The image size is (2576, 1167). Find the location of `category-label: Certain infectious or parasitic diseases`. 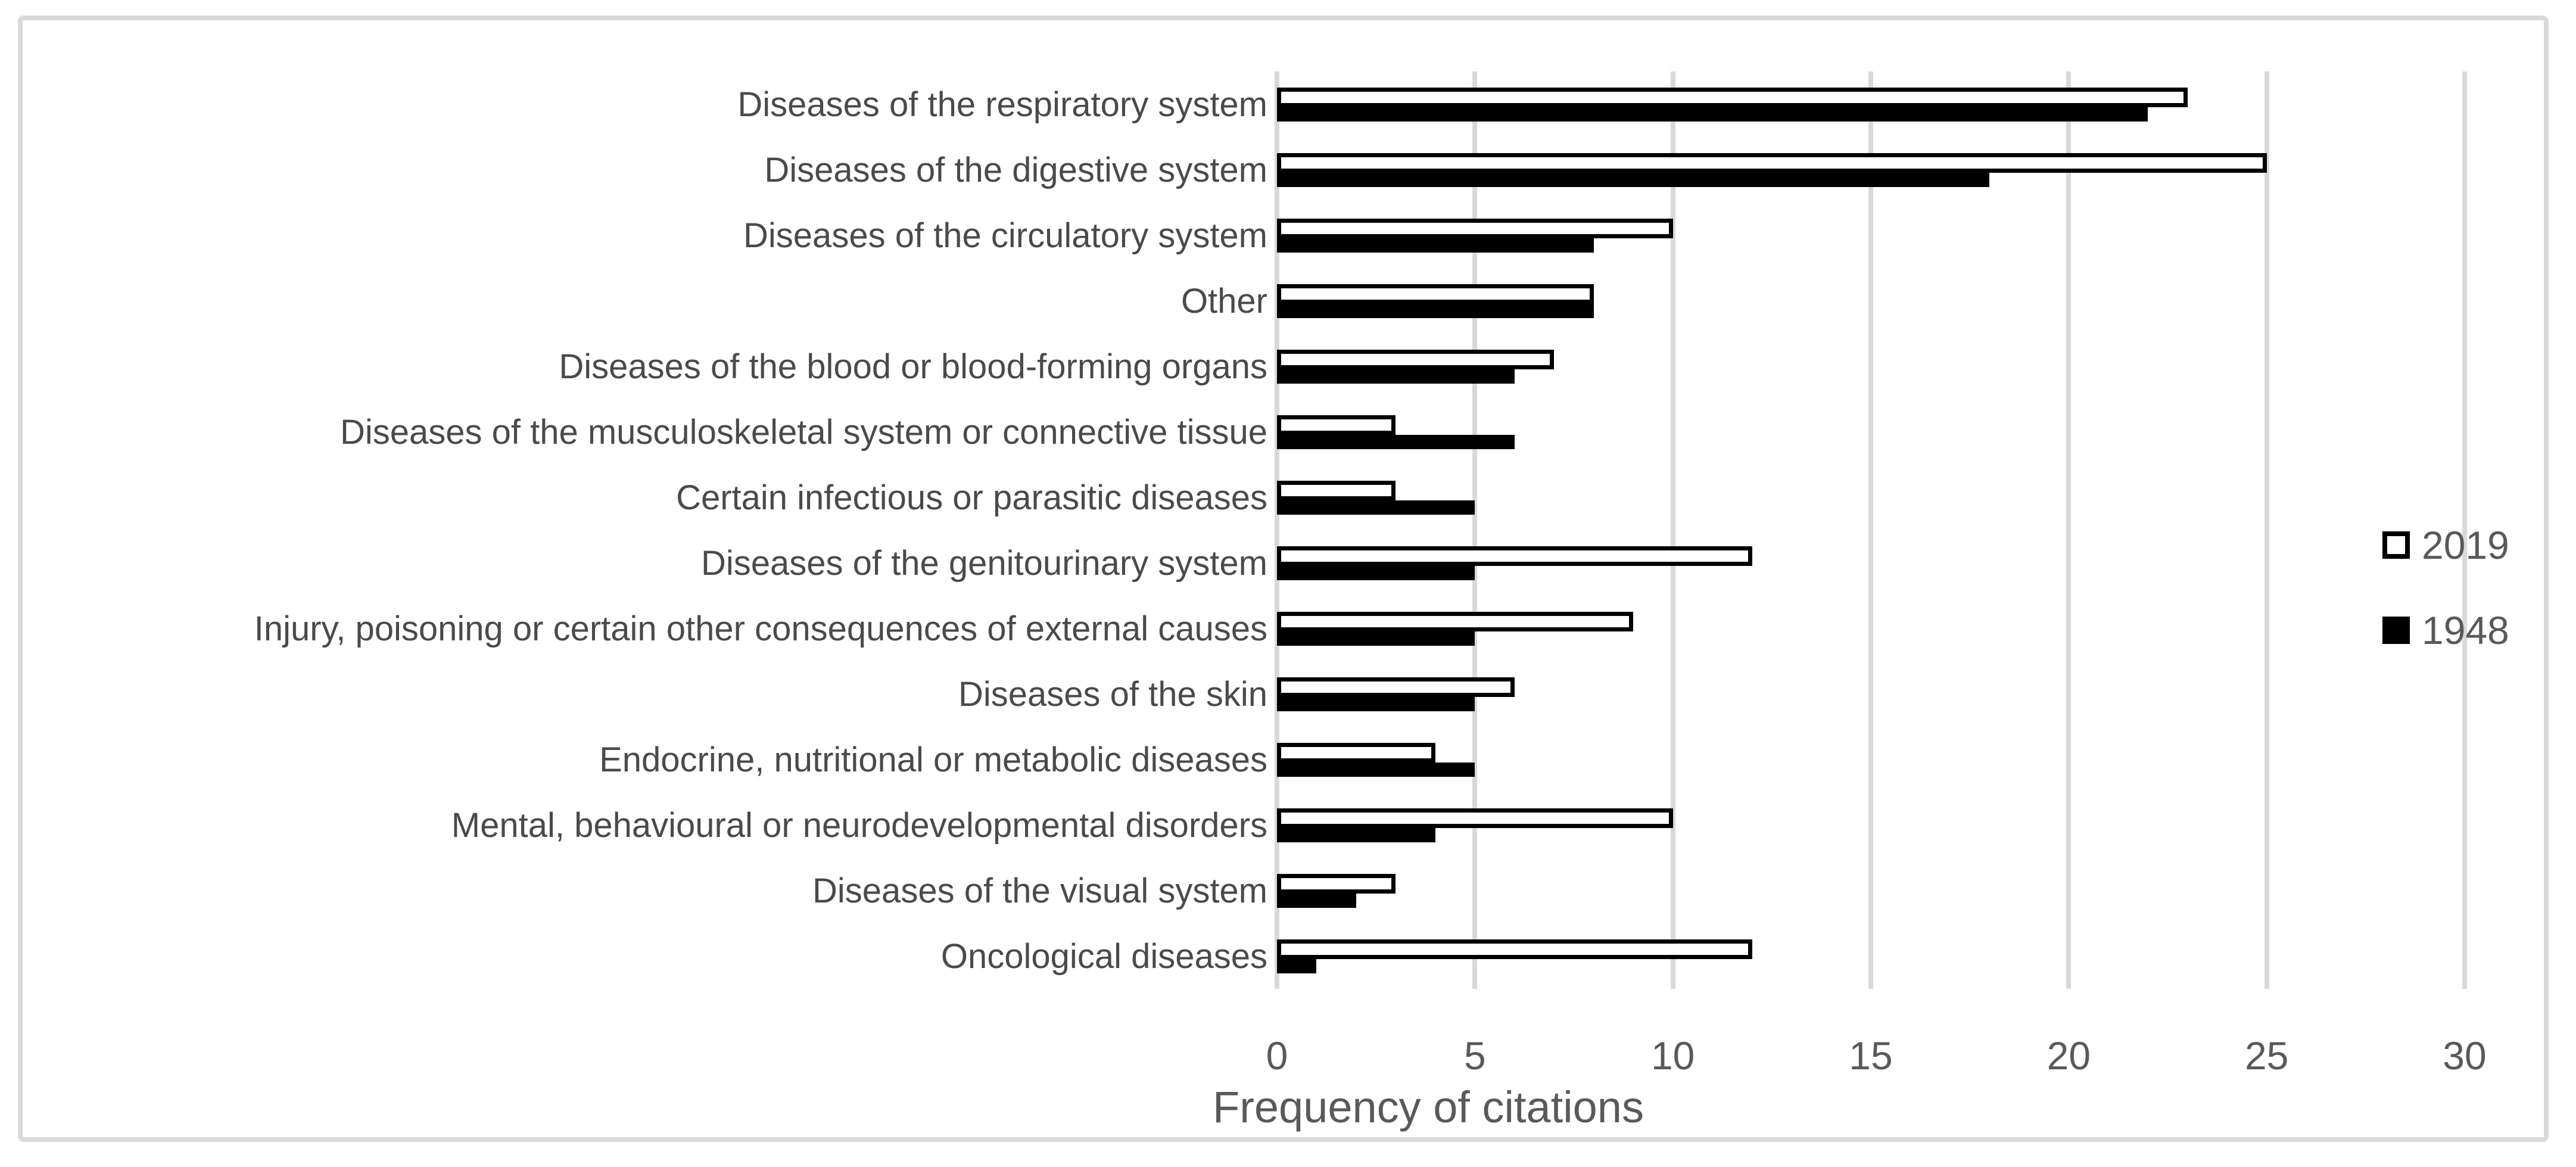

category-label: Certain infectious or parasitic diseases is located at coordinates (972, 497).